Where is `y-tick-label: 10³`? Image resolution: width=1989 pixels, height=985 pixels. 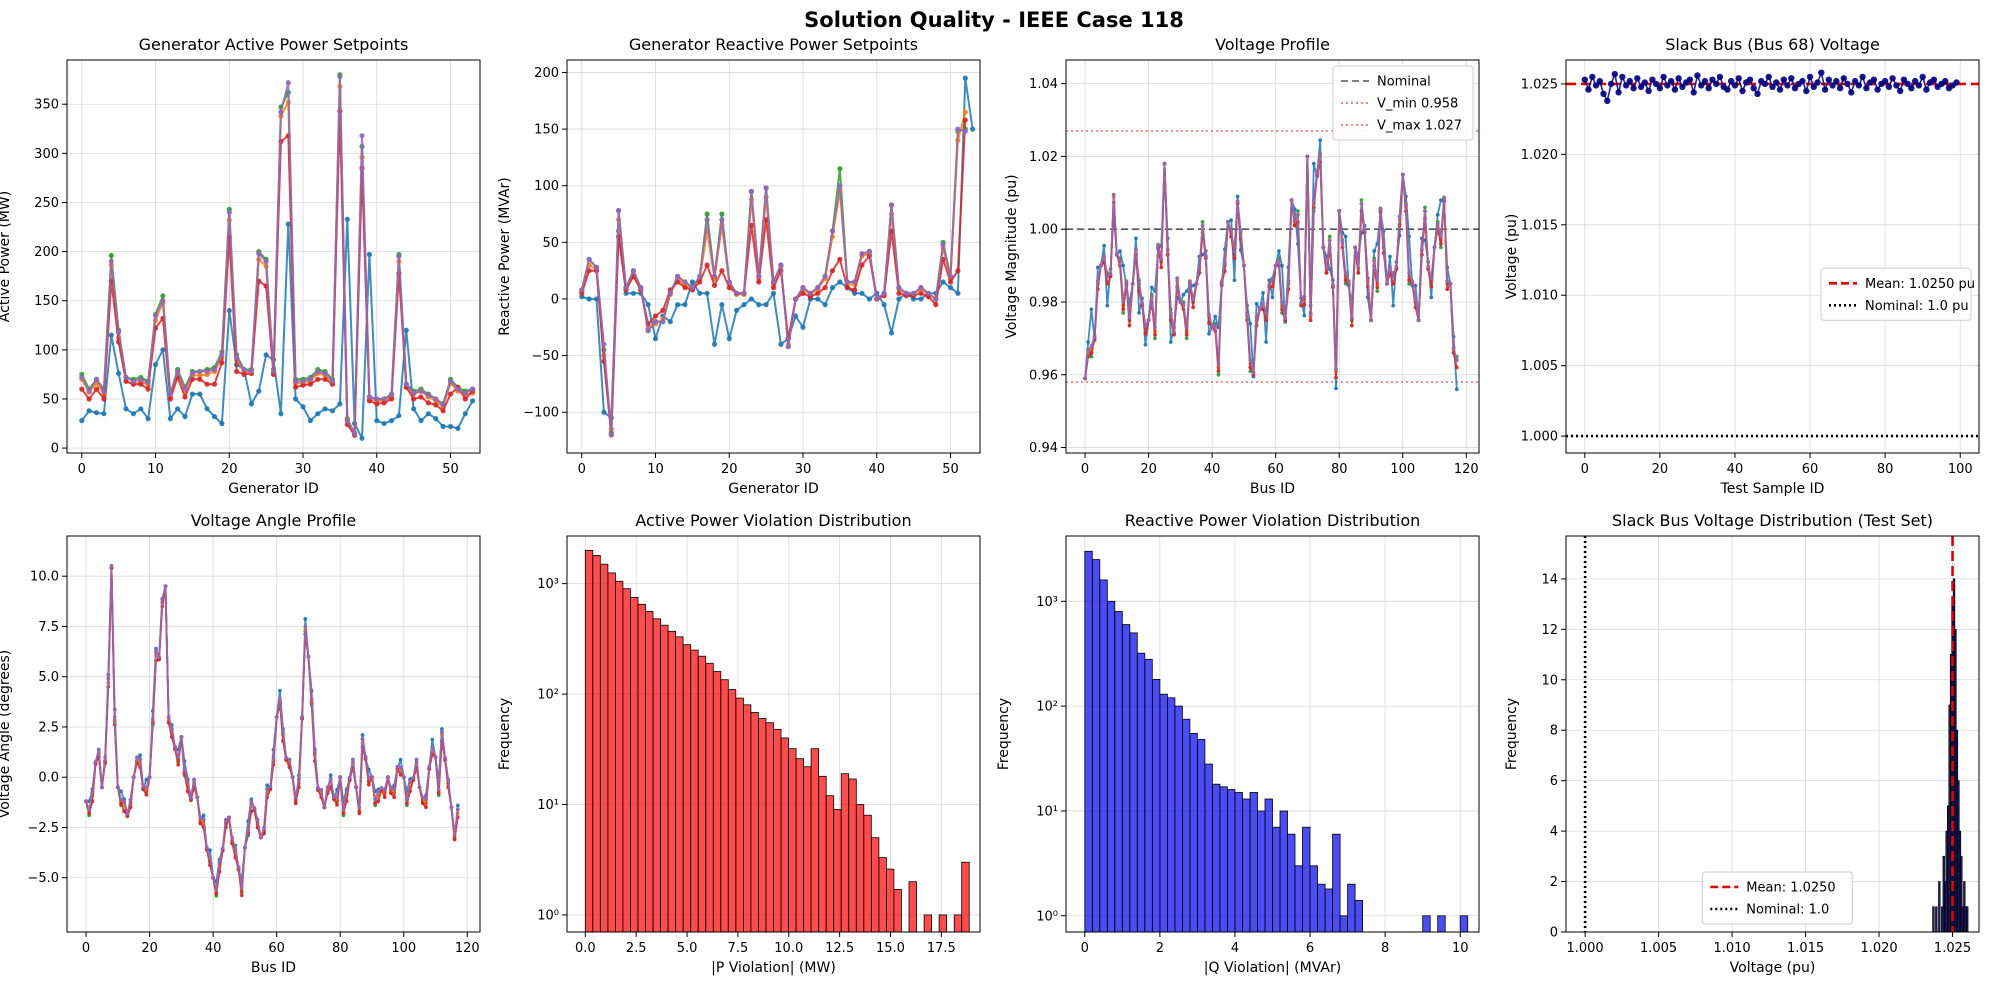
y-tick-label: 10³ is located at coordinates (1047, 602).